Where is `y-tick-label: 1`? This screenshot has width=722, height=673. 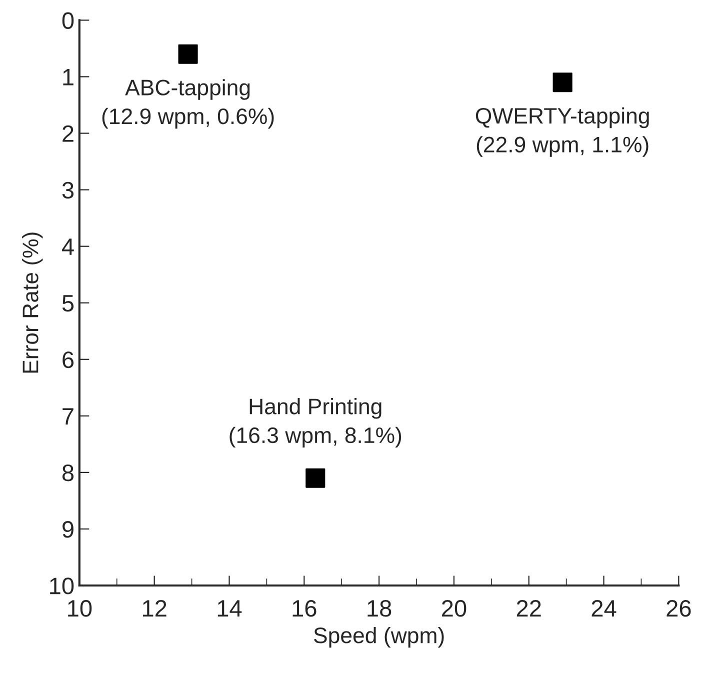
y-tick-label: 1 is located at coordinates (68, 77).